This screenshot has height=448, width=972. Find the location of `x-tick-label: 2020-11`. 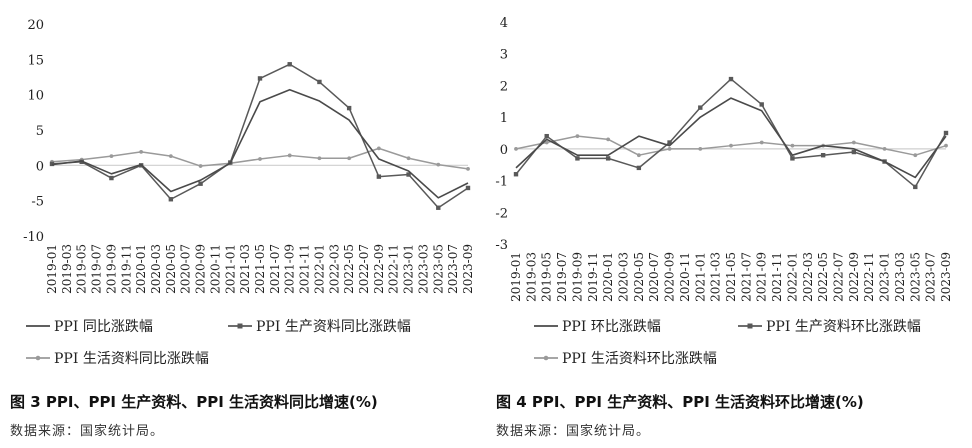

x-tick-label: 2020-11 is located at coordinates (685, 277).